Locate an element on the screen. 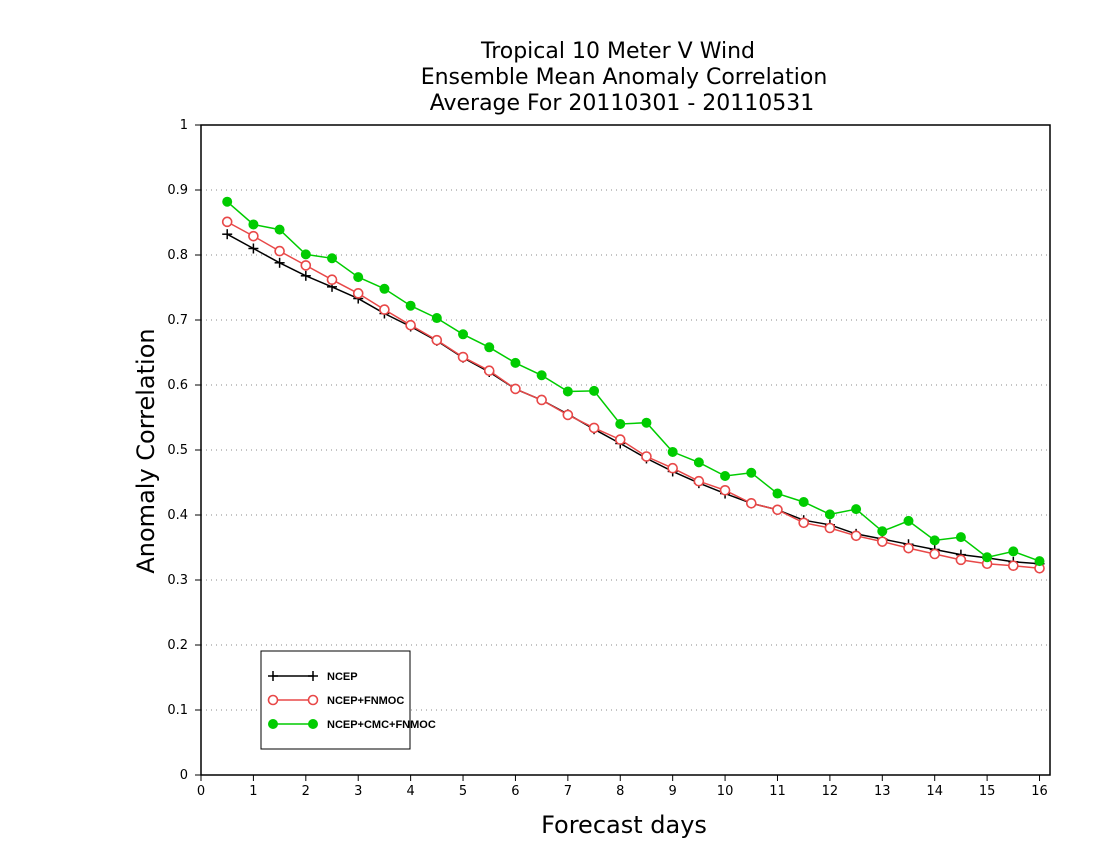 The width and height of the screenshot is (1100, 850). x-tick-label: 2 is located at coordinates (306, 791).